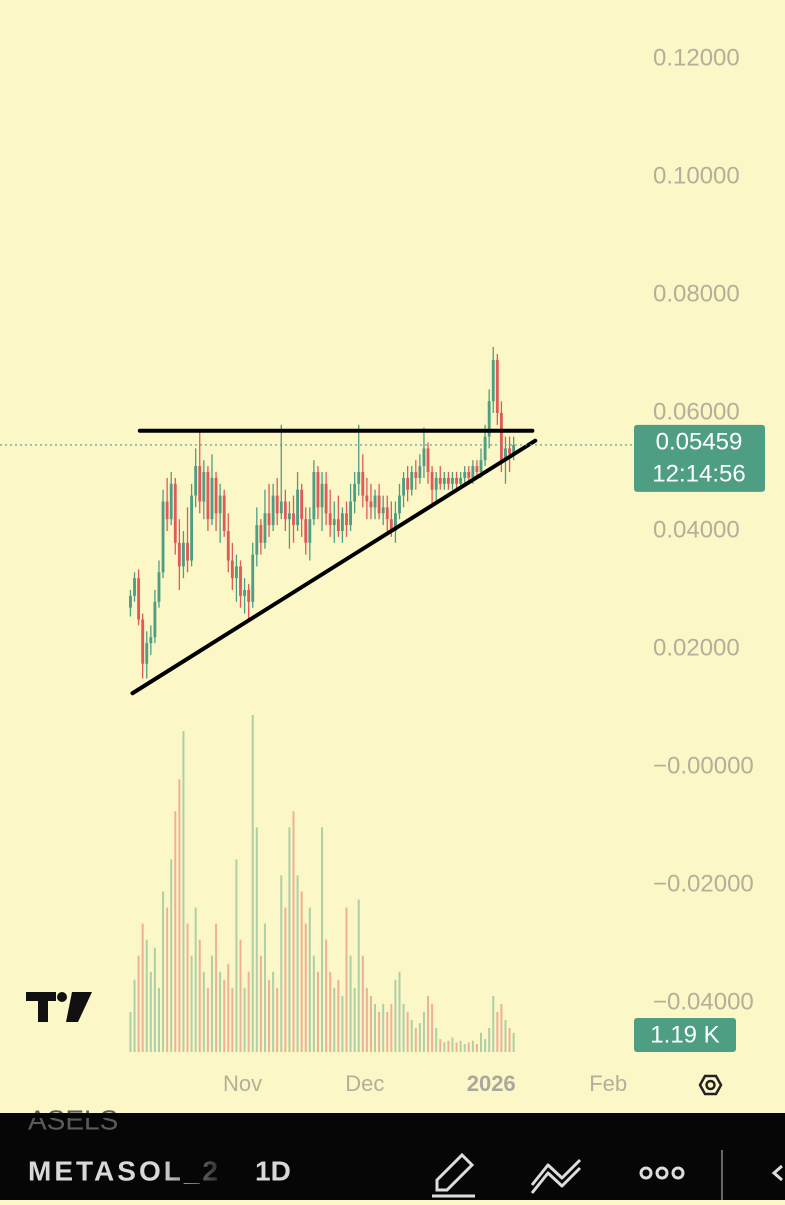  What do you see at coordinates (710, 1085) in the screenshot?
I see `settings-button` at bounding box center [710, 1085].